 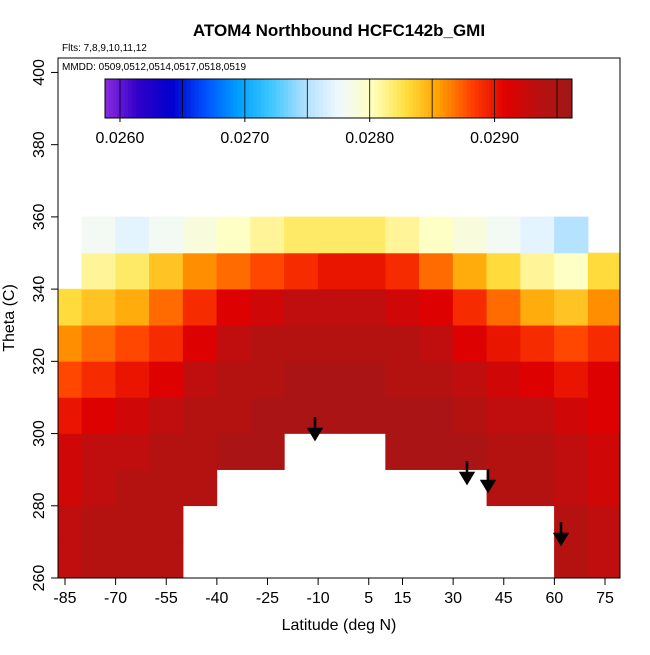 What do you see at coordinates (39, 72) in the screenshot?
I see `y-tick-label: 400` at bounding box center [39, 72].